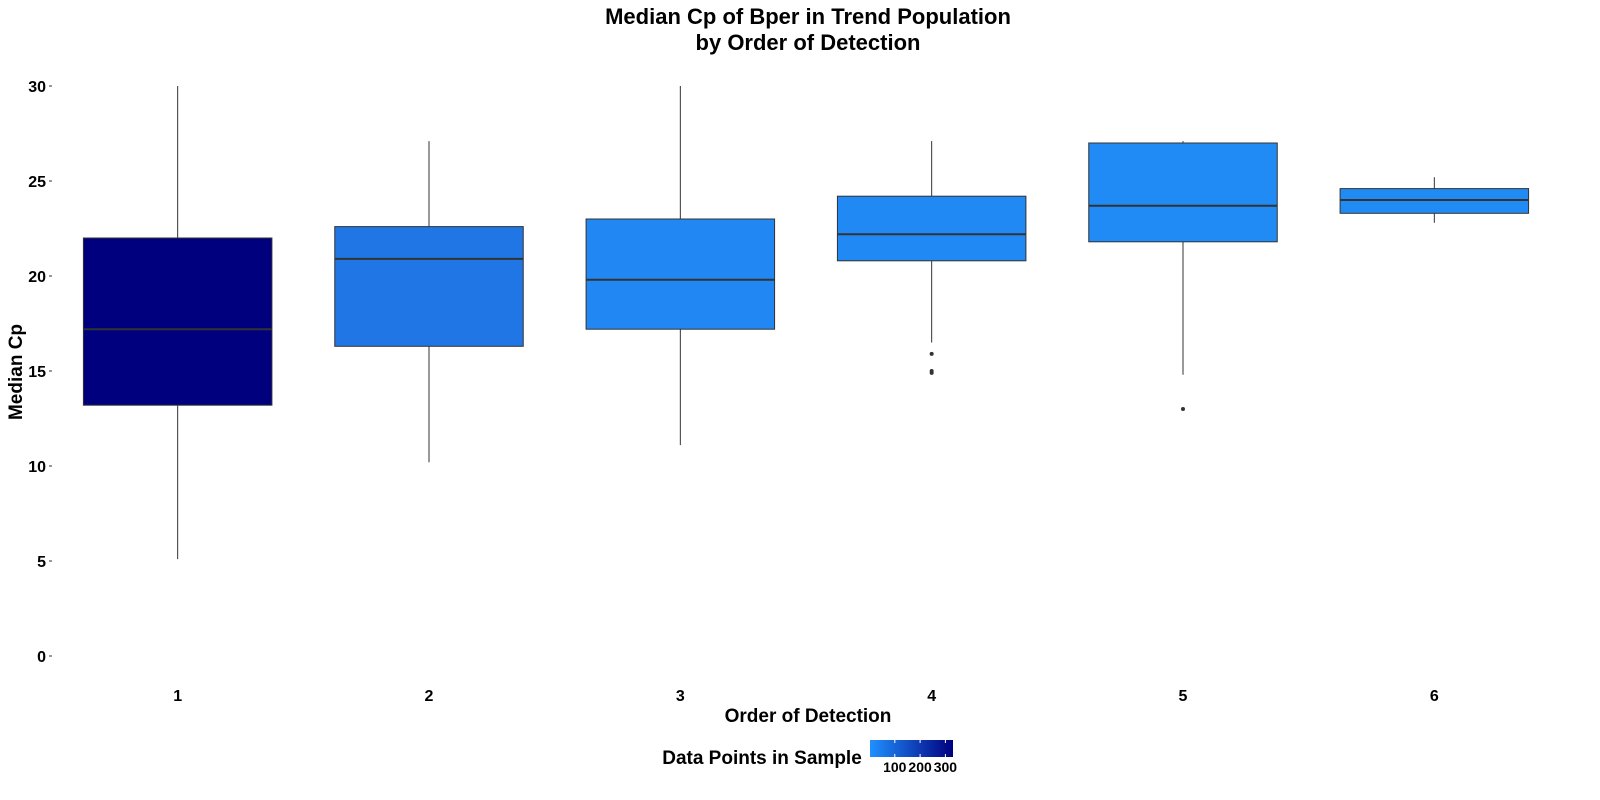  I want to click on x-tick-label-2: 2, so click(429, 696).